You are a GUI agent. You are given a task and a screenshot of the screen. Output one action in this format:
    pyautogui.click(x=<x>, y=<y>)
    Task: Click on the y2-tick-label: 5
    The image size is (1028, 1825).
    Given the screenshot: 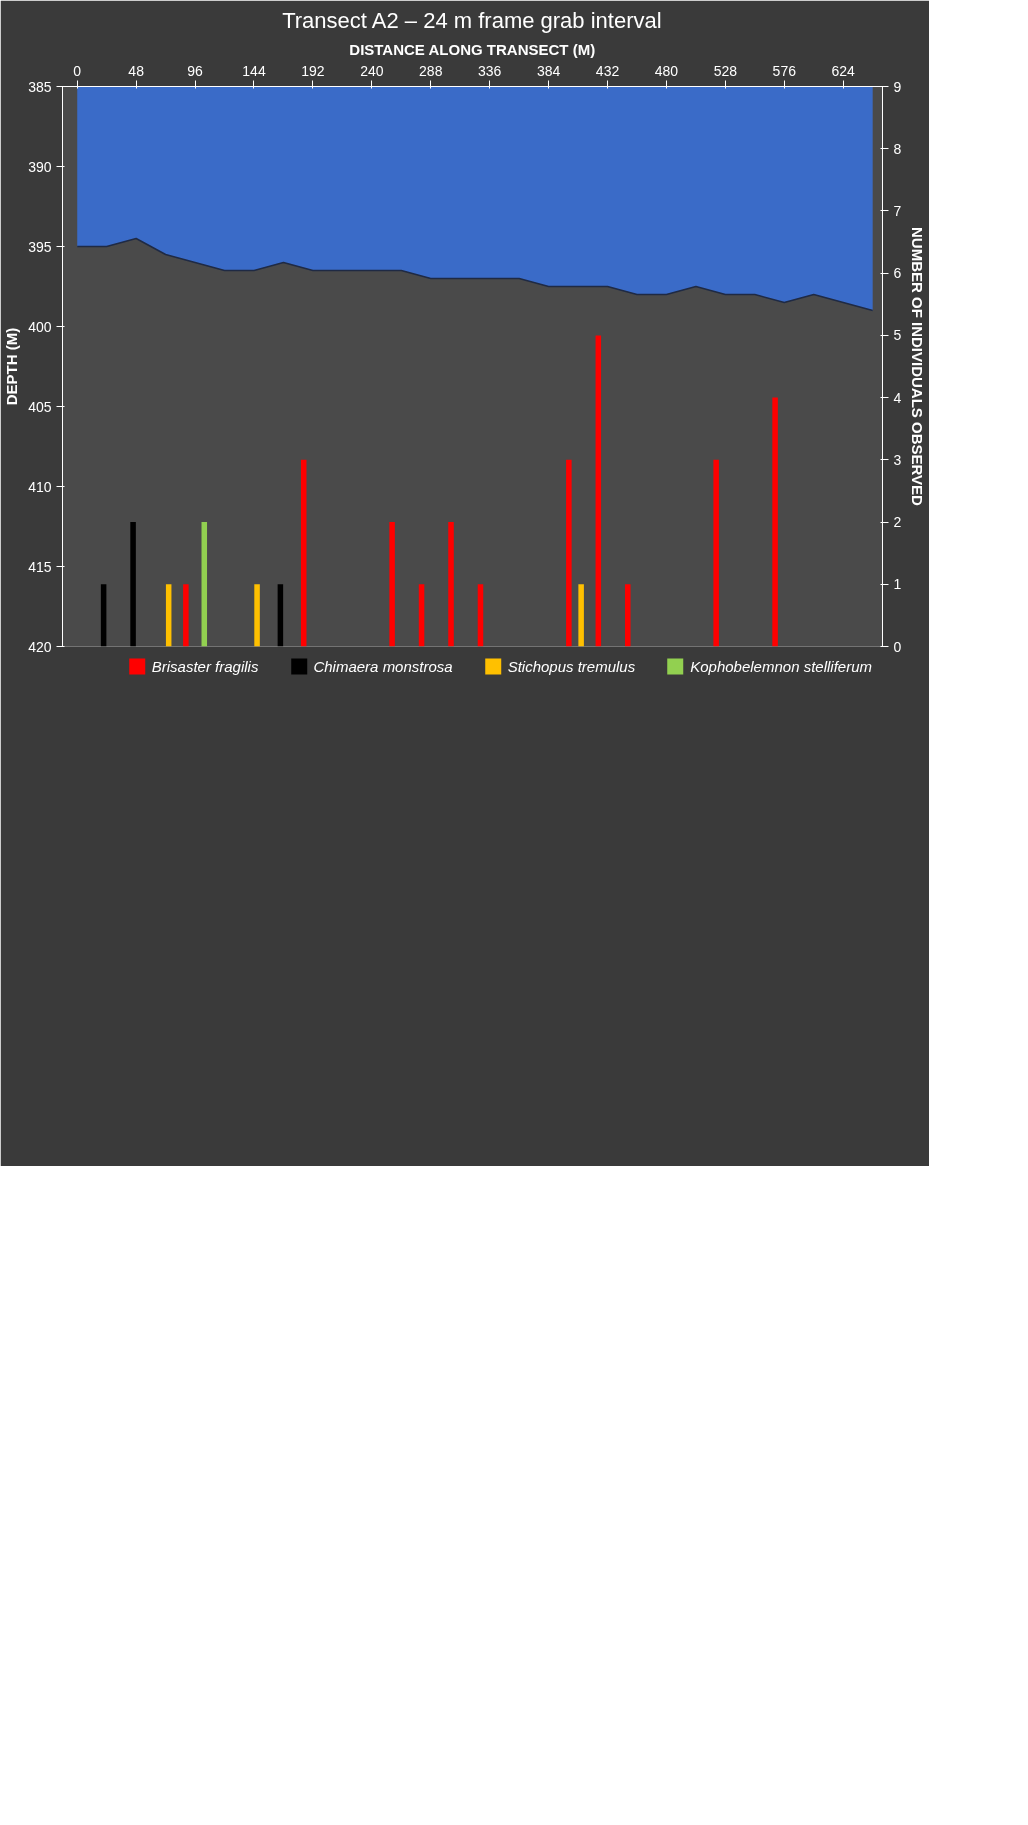 What is the action you would take?
    pyautogui.click(x=897, y=335)
    